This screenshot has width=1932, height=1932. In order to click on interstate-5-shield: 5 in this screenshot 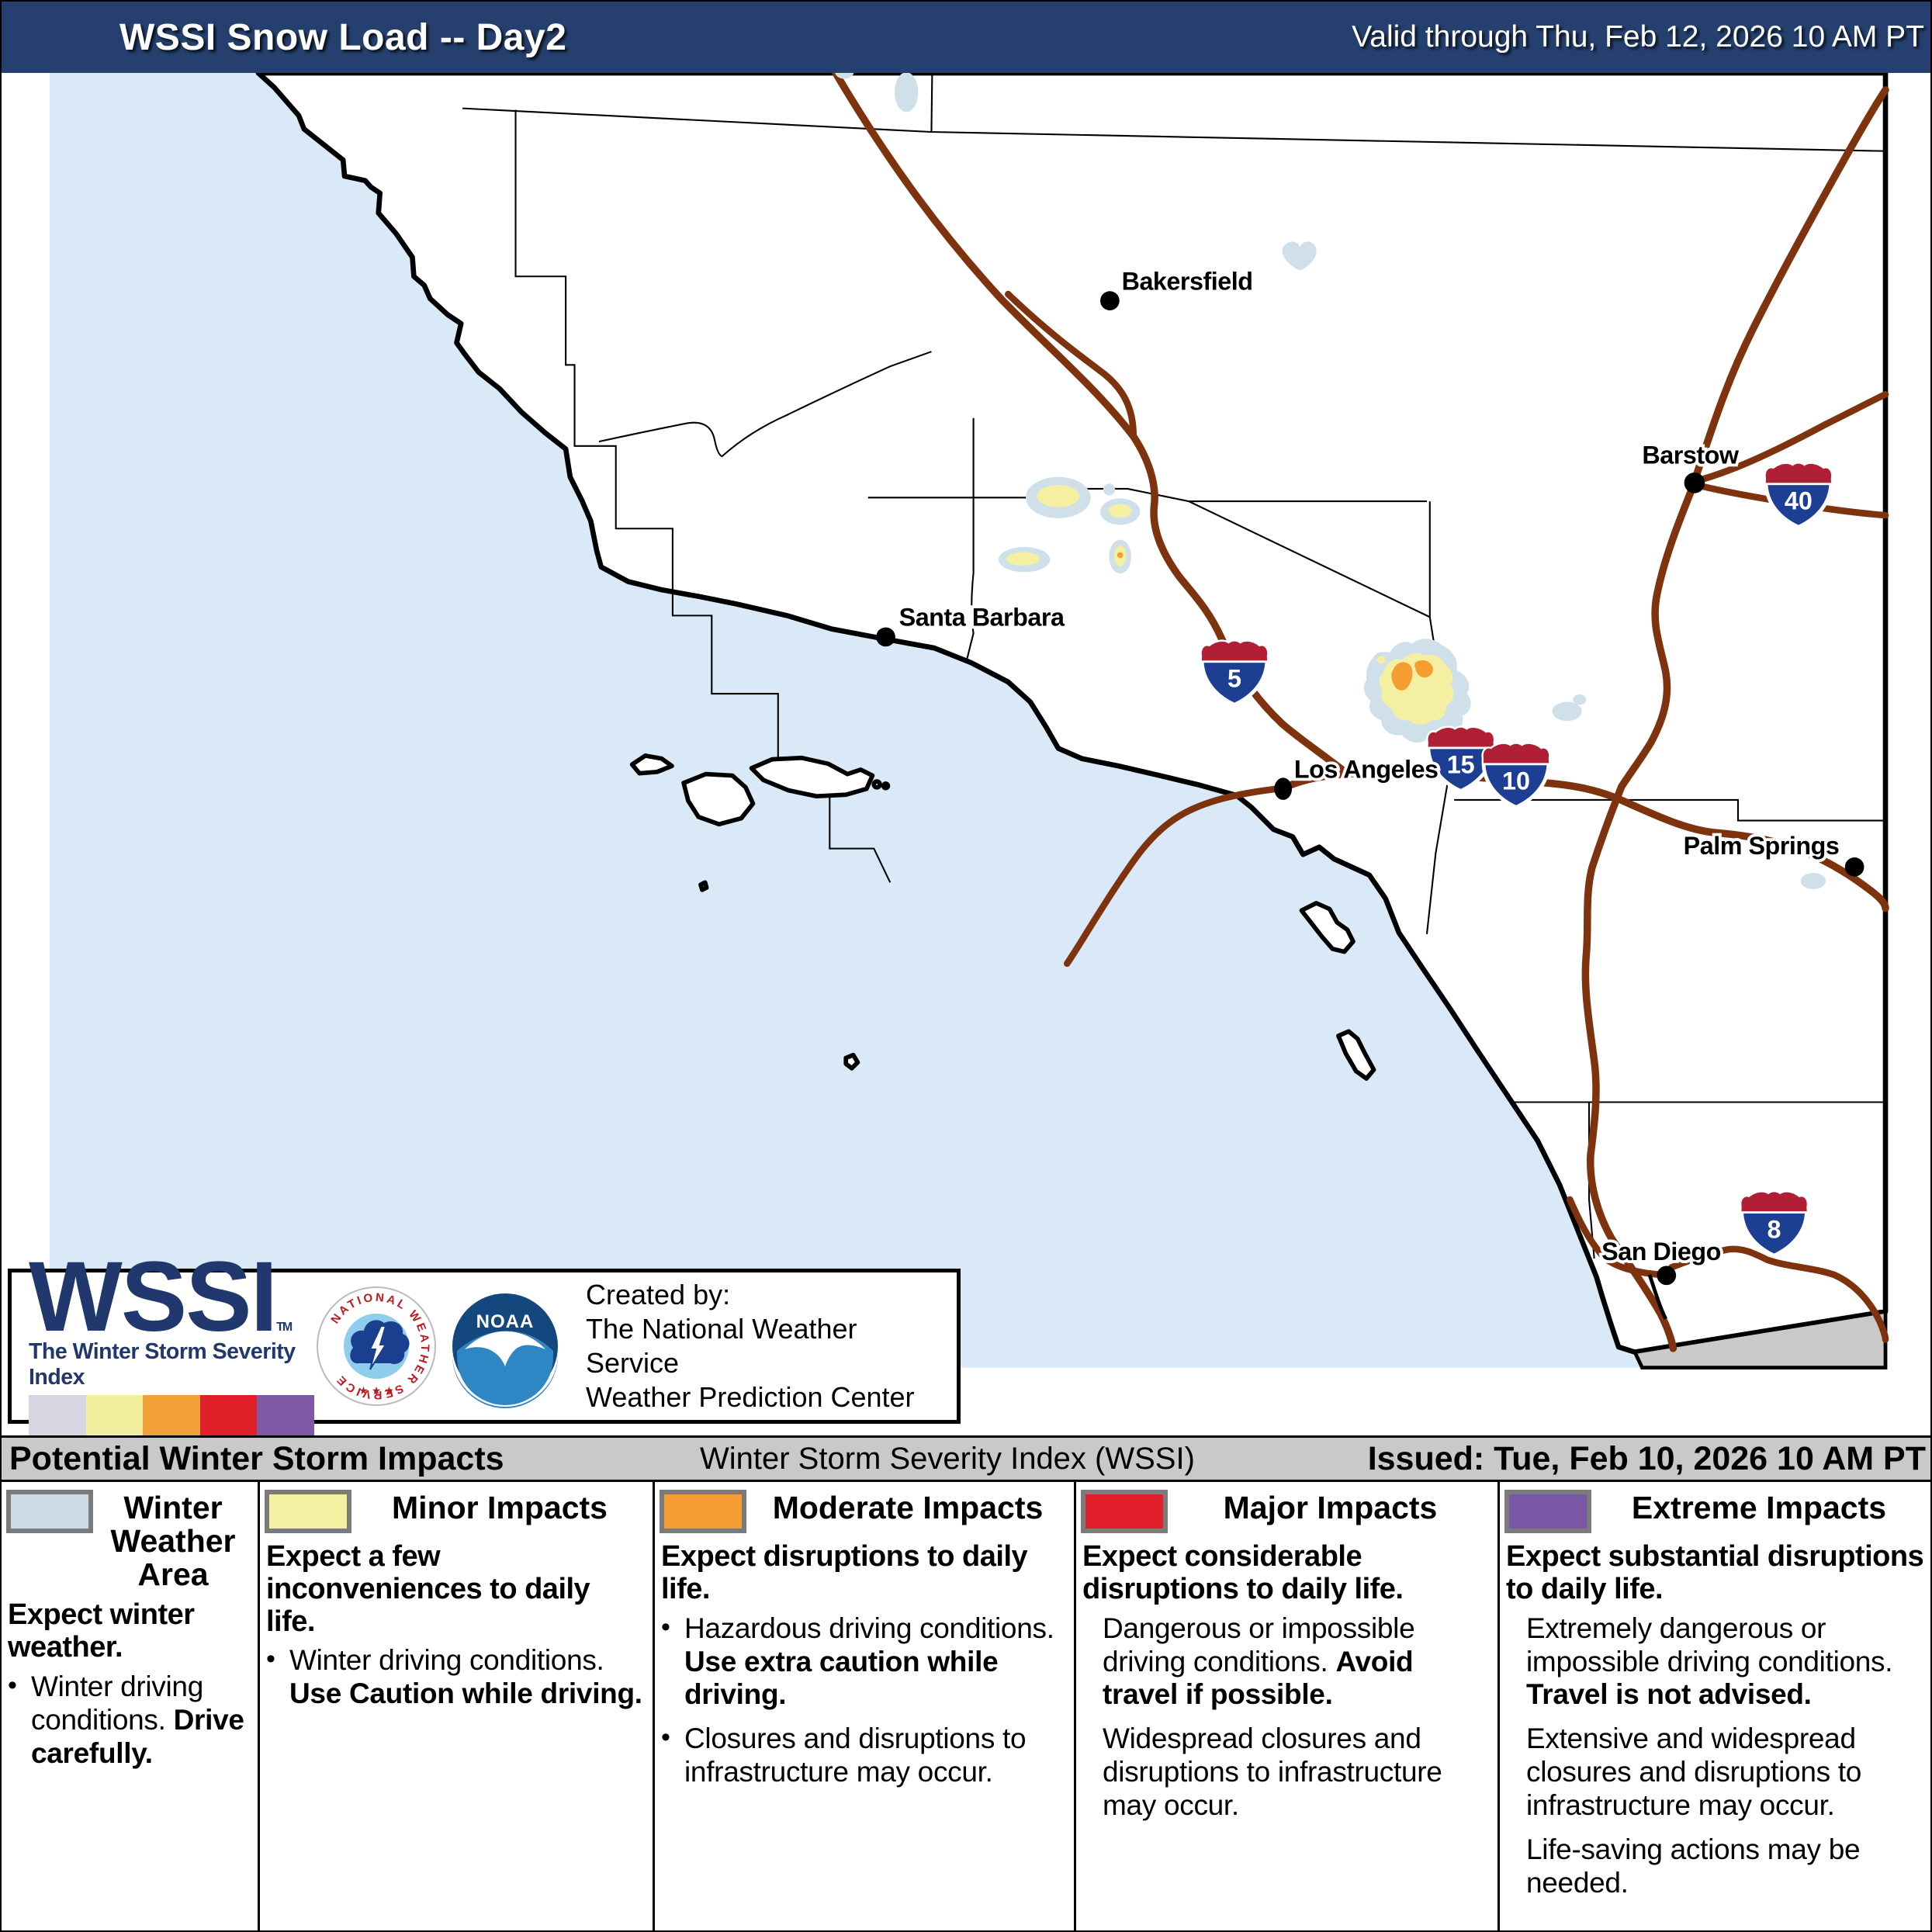, I will do `click(1234, 679)`.